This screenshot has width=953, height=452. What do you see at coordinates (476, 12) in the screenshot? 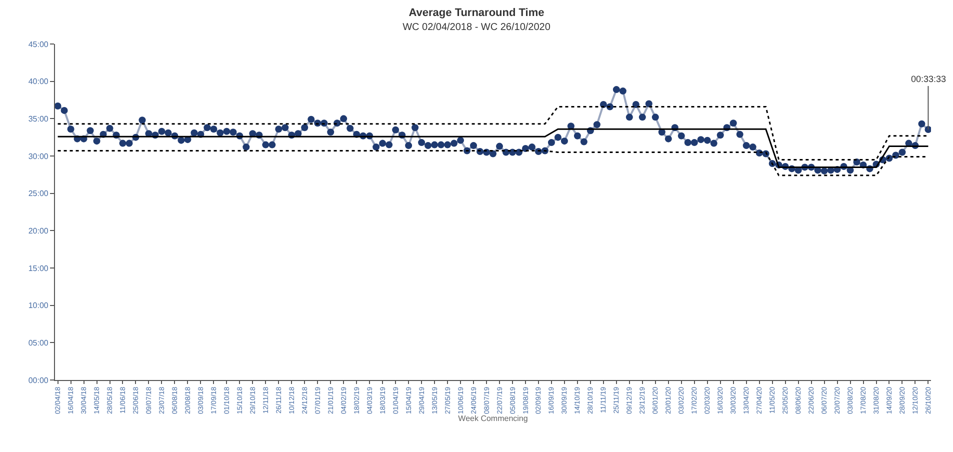
I see `chart-title: Average Turnaround Time` at bounding box center [476, 12].